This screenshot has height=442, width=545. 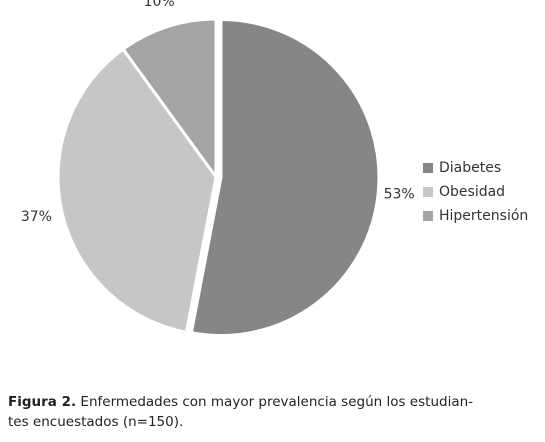 What do you see at coordinates (470, 168) in the screenshot?
I see `legend-label: Diabetes` at bounding box center [470, 168].